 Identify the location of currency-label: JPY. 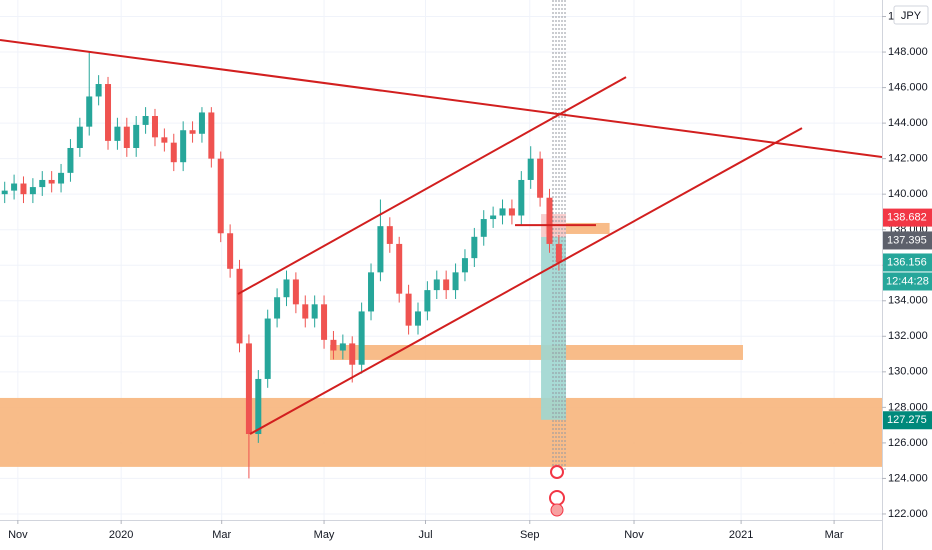
(911, 16).